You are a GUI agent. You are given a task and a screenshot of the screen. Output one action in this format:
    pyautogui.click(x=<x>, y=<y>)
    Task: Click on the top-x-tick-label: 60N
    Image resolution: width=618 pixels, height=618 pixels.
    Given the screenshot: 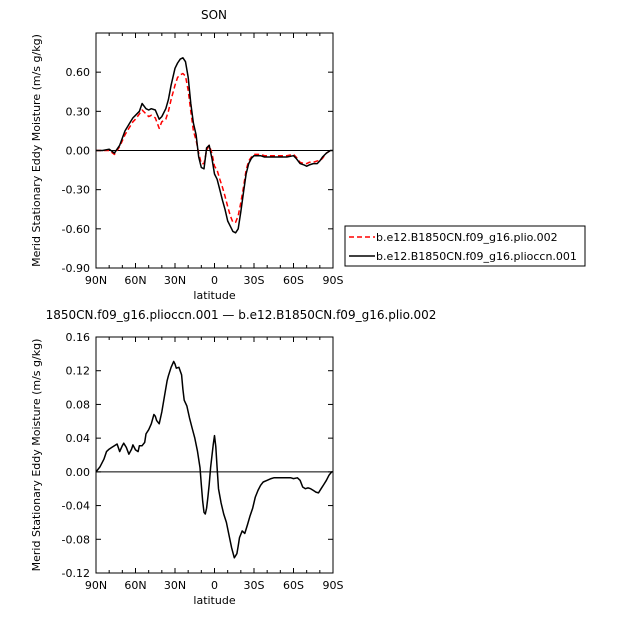 What is the action you would take?
    pyautogui.click(x=135, y=280)
    